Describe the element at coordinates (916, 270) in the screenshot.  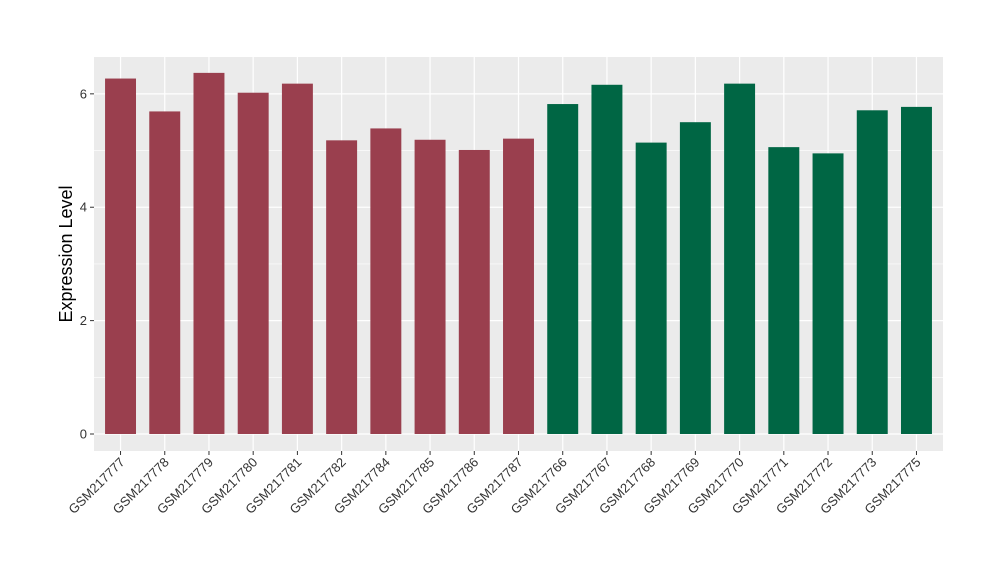
I see `bar-gsm217775` at that location.